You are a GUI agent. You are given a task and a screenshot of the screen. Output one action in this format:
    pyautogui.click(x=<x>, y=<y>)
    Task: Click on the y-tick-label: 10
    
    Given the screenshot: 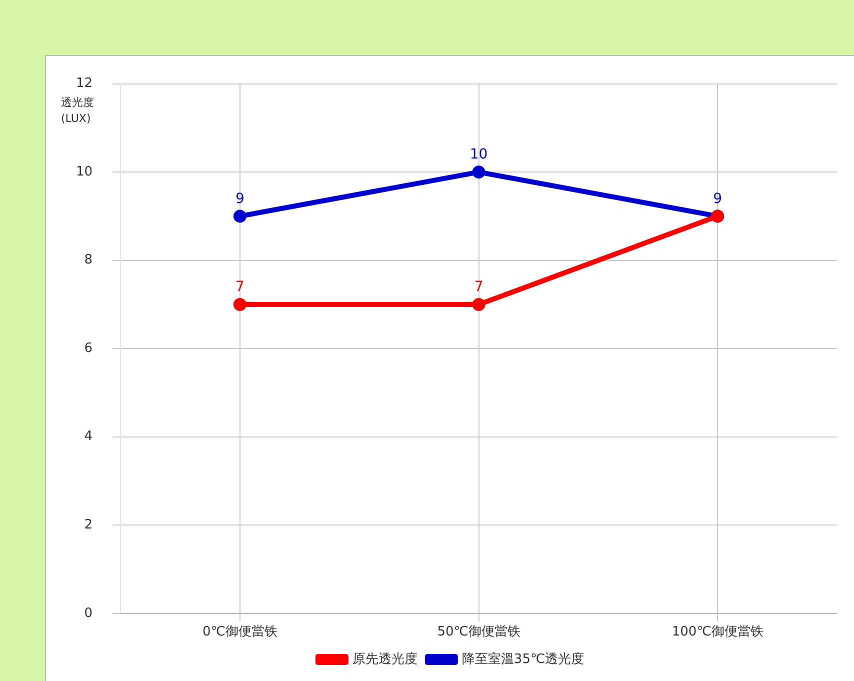 What is the action you would take?
    pyautogui.click(x=84, y=172)
    